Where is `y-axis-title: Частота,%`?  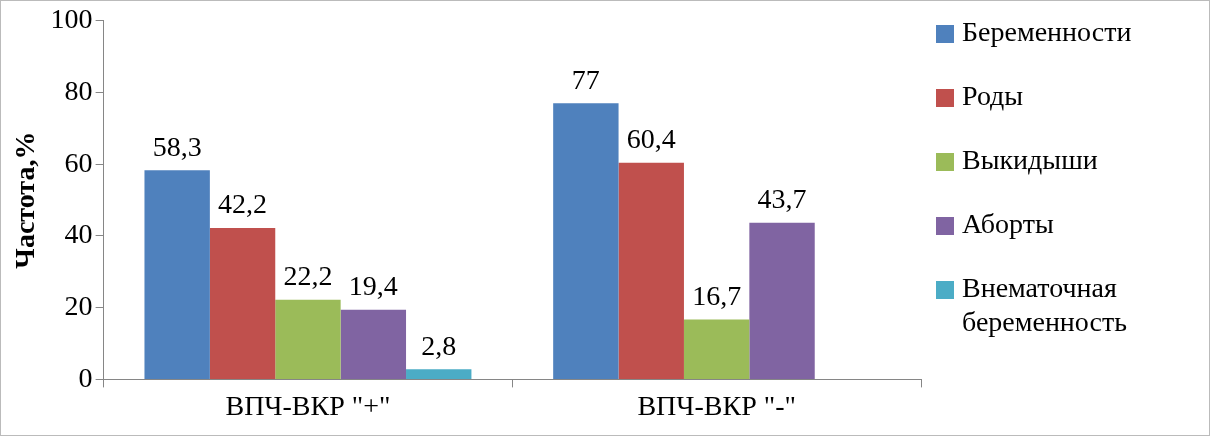
y-axis-title: Частота,% is located at coordinates (25, 200).